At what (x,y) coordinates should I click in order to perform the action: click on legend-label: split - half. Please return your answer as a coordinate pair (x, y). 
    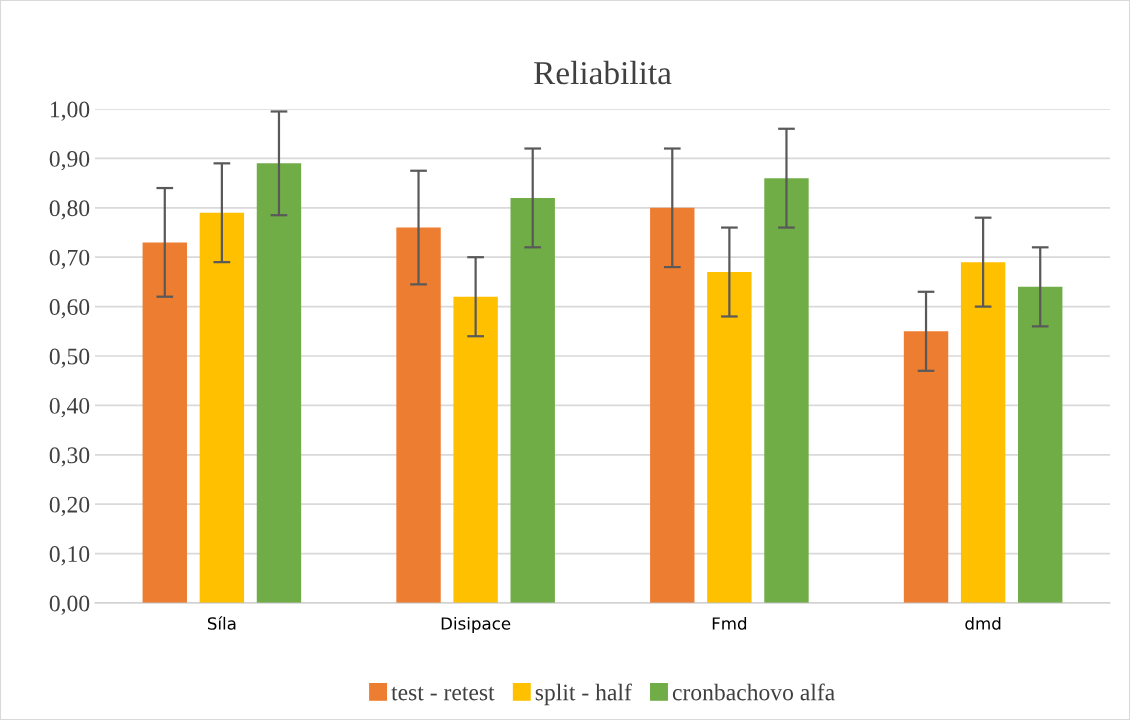
    Looking at the image, I should click on (583, 694).